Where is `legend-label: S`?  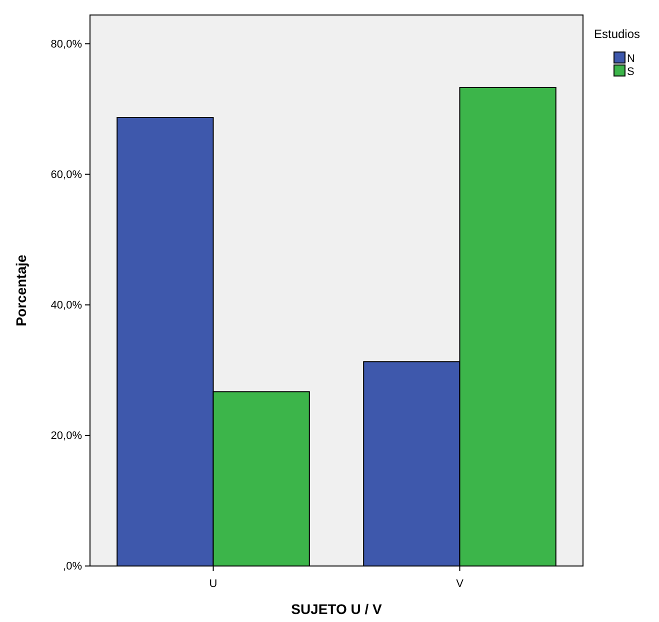 legend-label: S is located at coordinates (630, 72).